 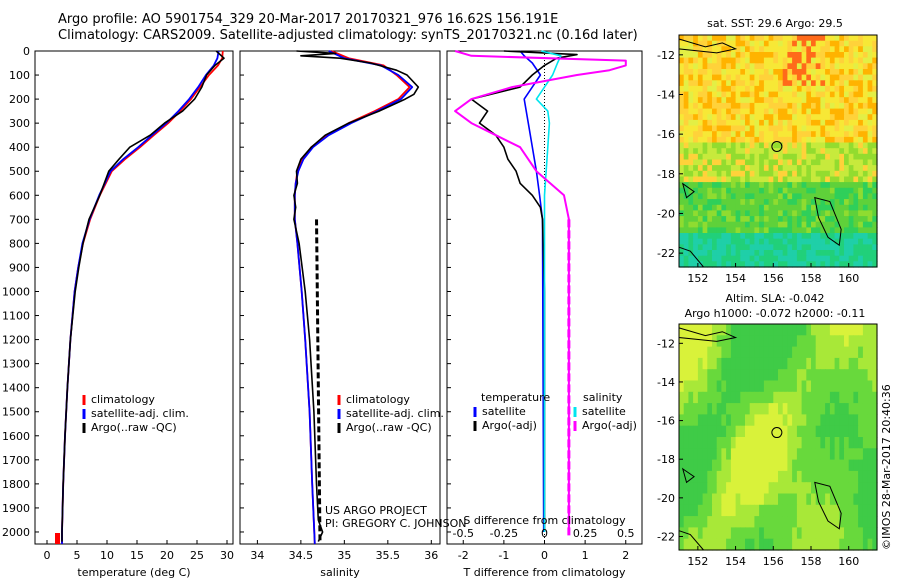 I want to click on argo-location-marker, so click(x=777, y=146).